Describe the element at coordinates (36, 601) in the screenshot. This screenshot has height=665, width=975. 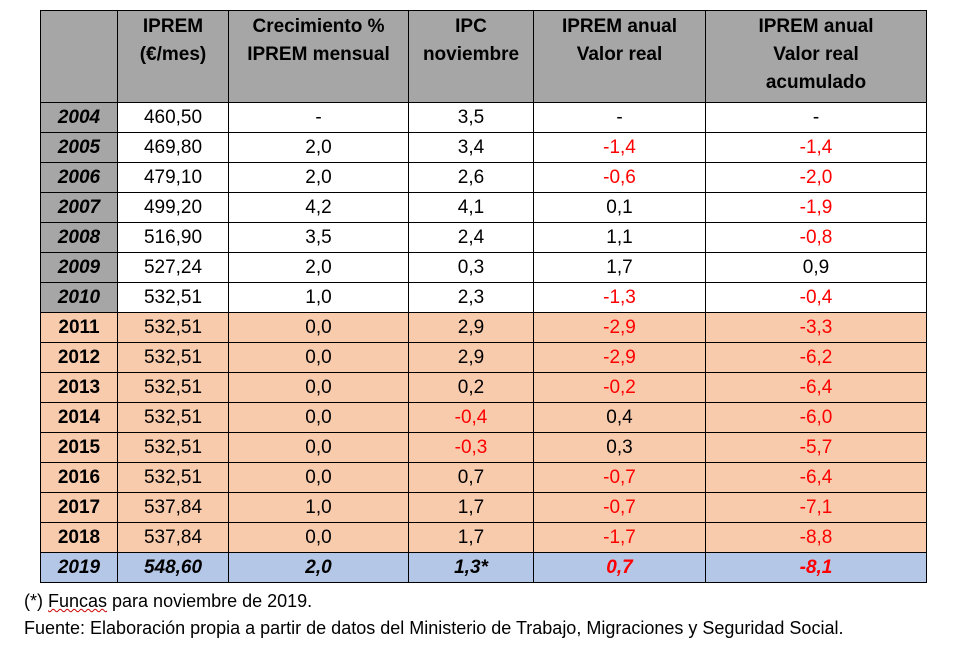
I see `footnote-prefix: (*)` at that location.